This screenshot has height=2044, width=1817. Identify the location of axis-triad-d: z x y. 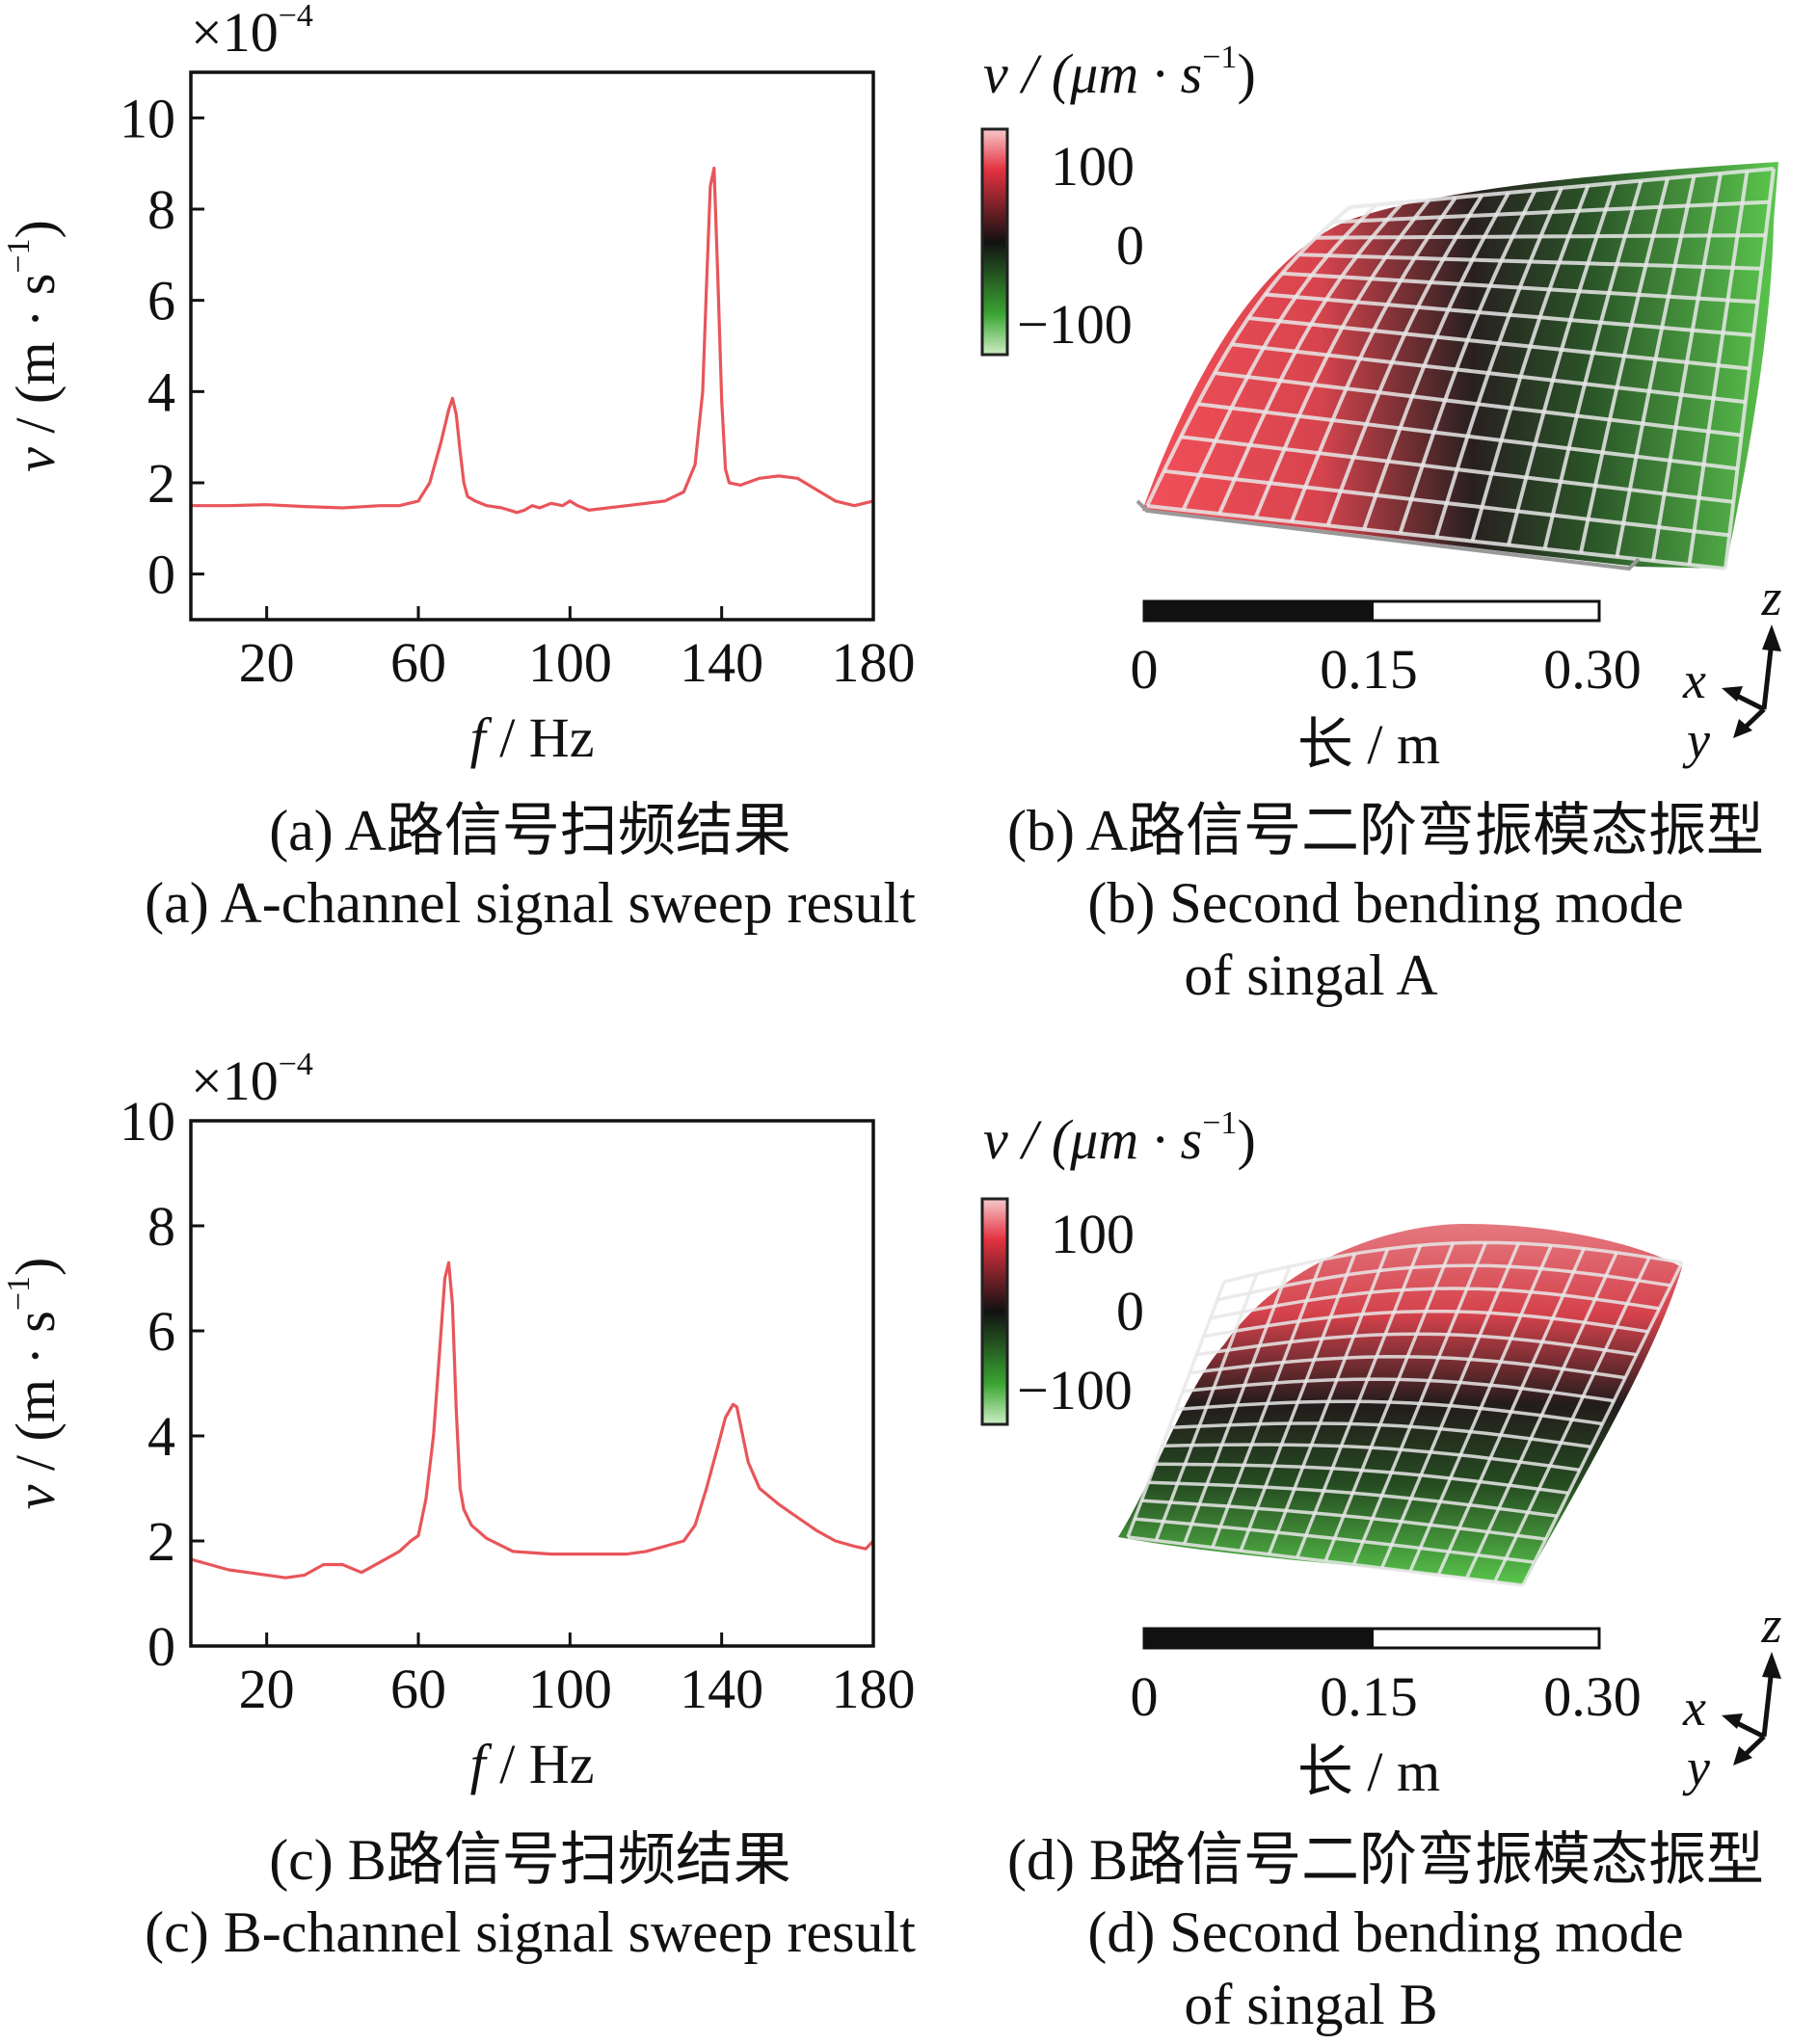
(1732, 1696).